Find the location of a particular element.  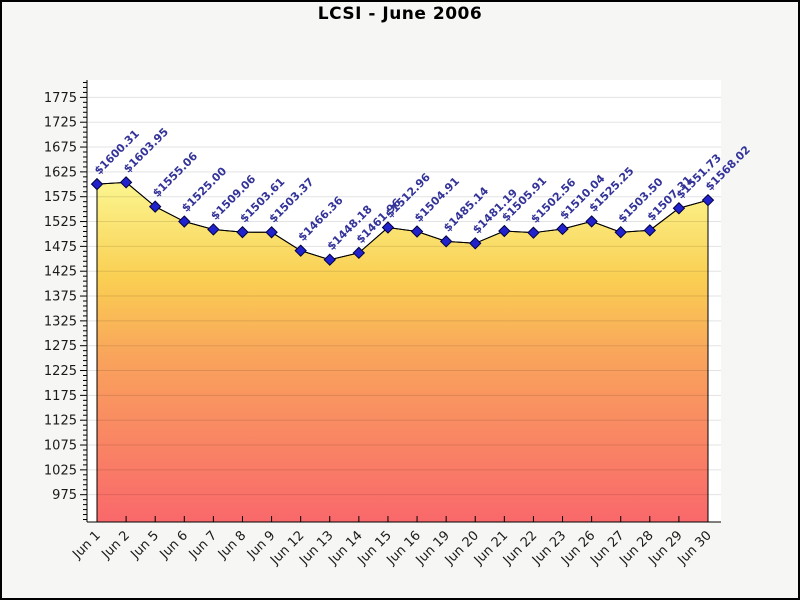

x-tick-label: Jun 2 is located at coordinates (115, 545).